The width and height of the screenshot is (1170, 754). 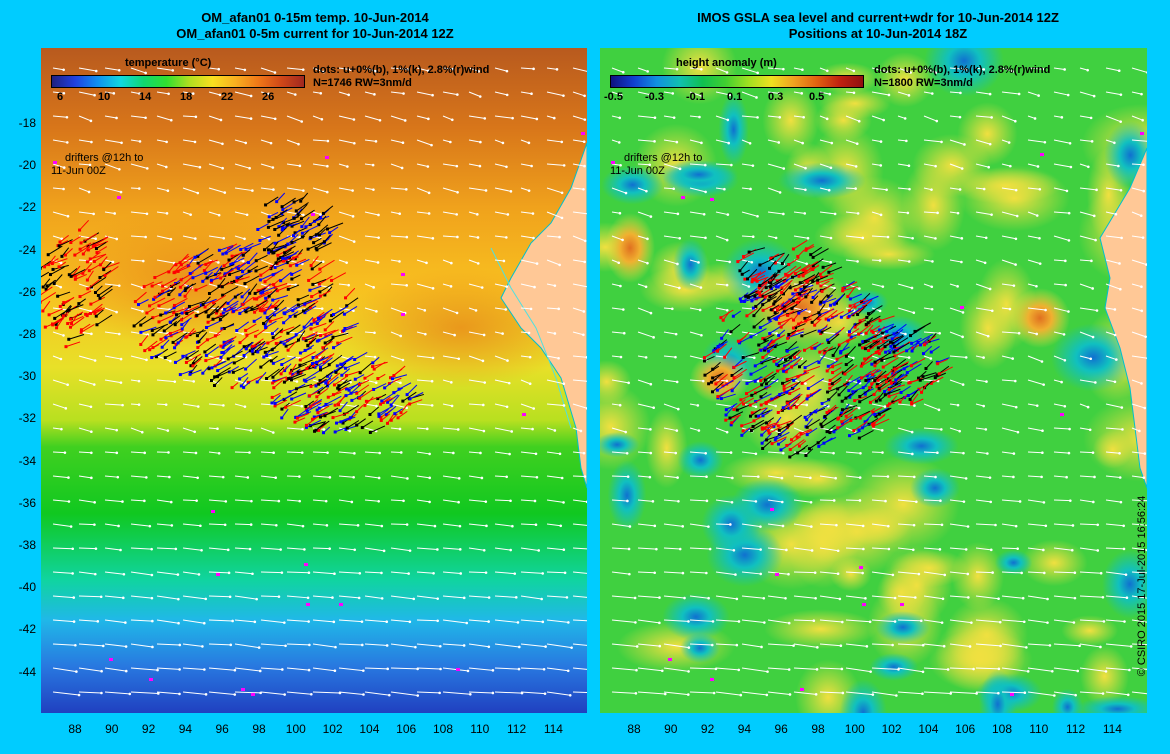 What do you see at coordinates (403, 314) in the screenshot?
I see `drifter-position` at bounding box center [403, 314].